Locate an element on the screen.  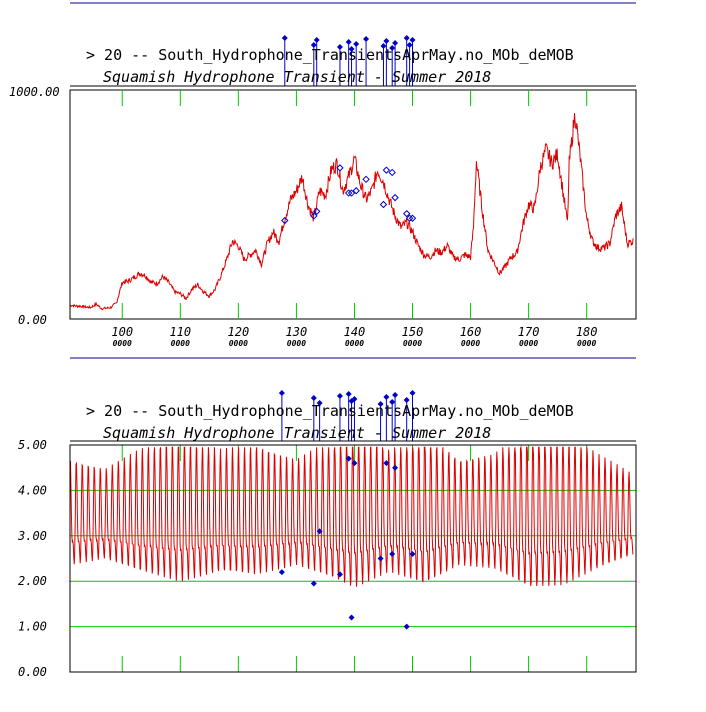
panel-2-ytick-label: 5.00 is located at coordinates (32, 445).